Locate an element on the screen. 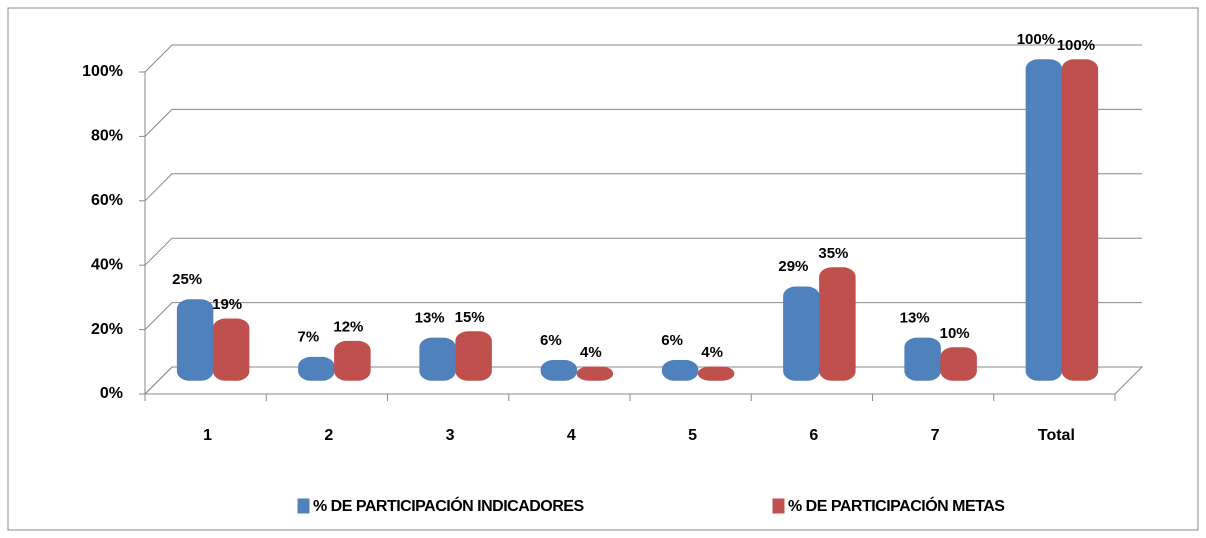  y-tick-label: 40% is located at coordinates (107, 264).